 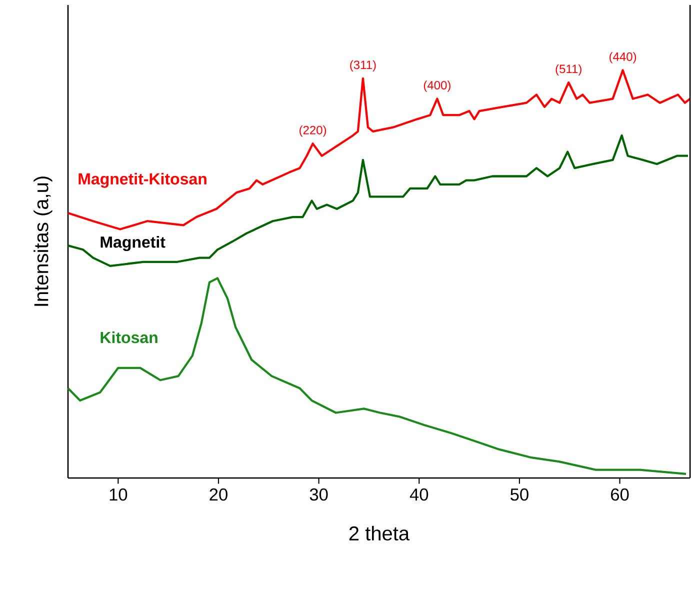 What do you see at coordinates (379, 533) in the screenshot?
I see `x-axis-title: 2 theta` at bounding box center [379, 533].